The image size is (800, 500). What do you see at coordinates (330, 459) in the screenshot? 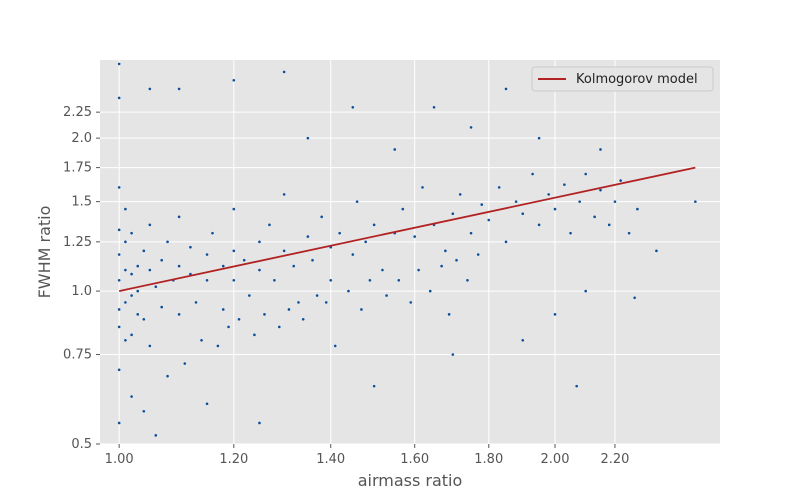
I see `x-tick-label: 1.40` at bounding box center [330, 459].